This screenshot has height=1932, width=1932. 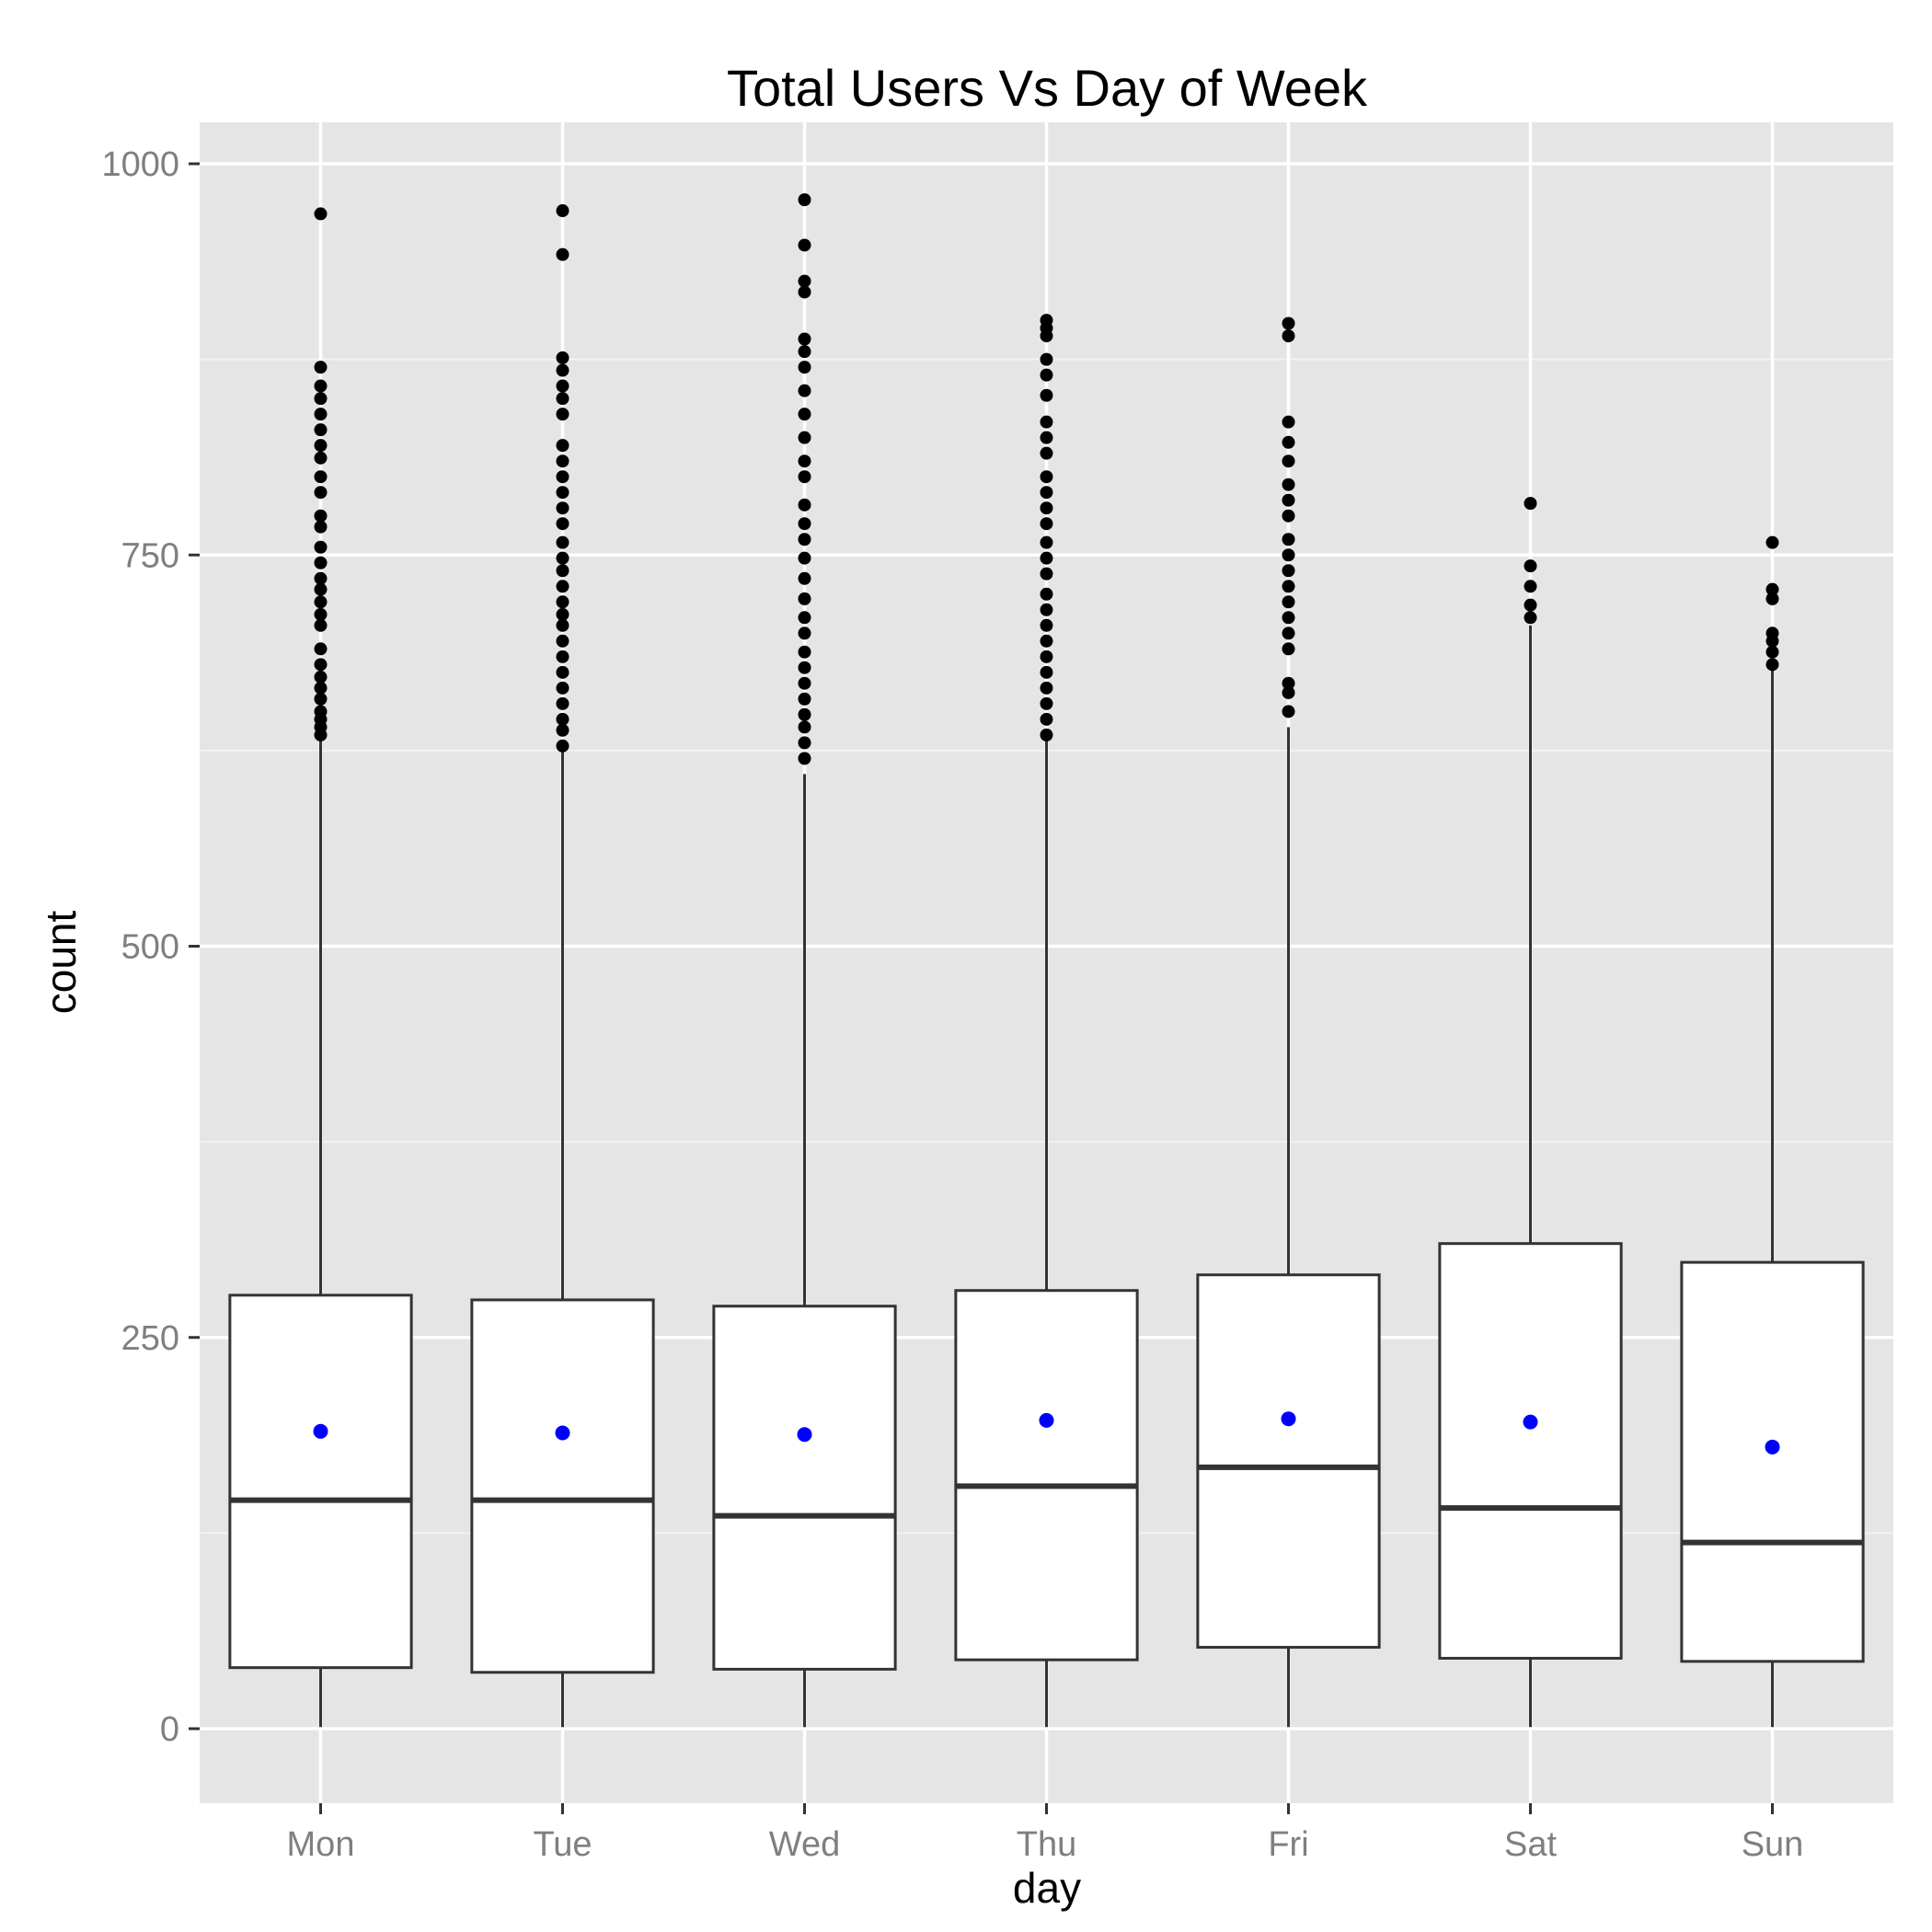 What do you see at coordinates (804, 960) in the screenshot?
I see `box-wed` at bounding box center [804, 960].